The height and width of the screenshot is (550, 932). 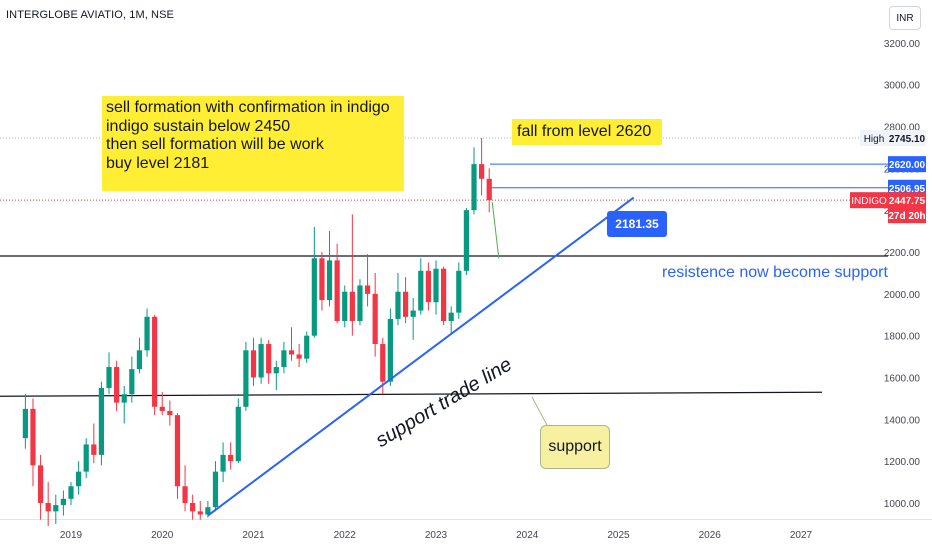 What do you see at coordinates (874, 137) in the screenshot?
I see `high-tag-bg` at bounding box center [874, 137].